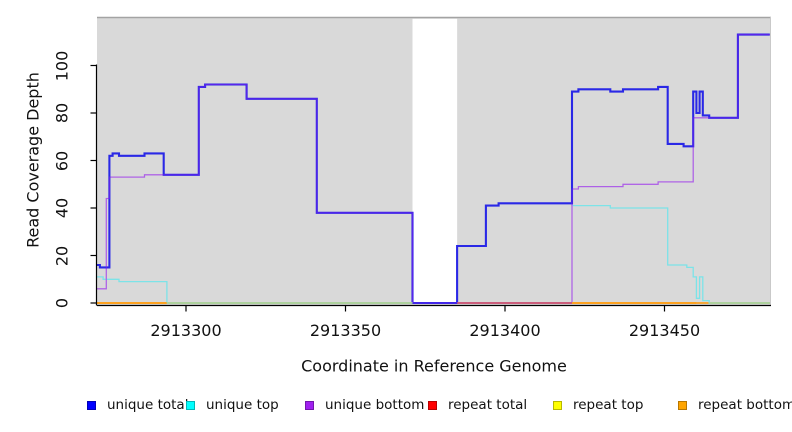  What do you see at coordinates (148, 405) in the screenshot?
I see `legend-label: unique total` at bounding box center [148, 405].